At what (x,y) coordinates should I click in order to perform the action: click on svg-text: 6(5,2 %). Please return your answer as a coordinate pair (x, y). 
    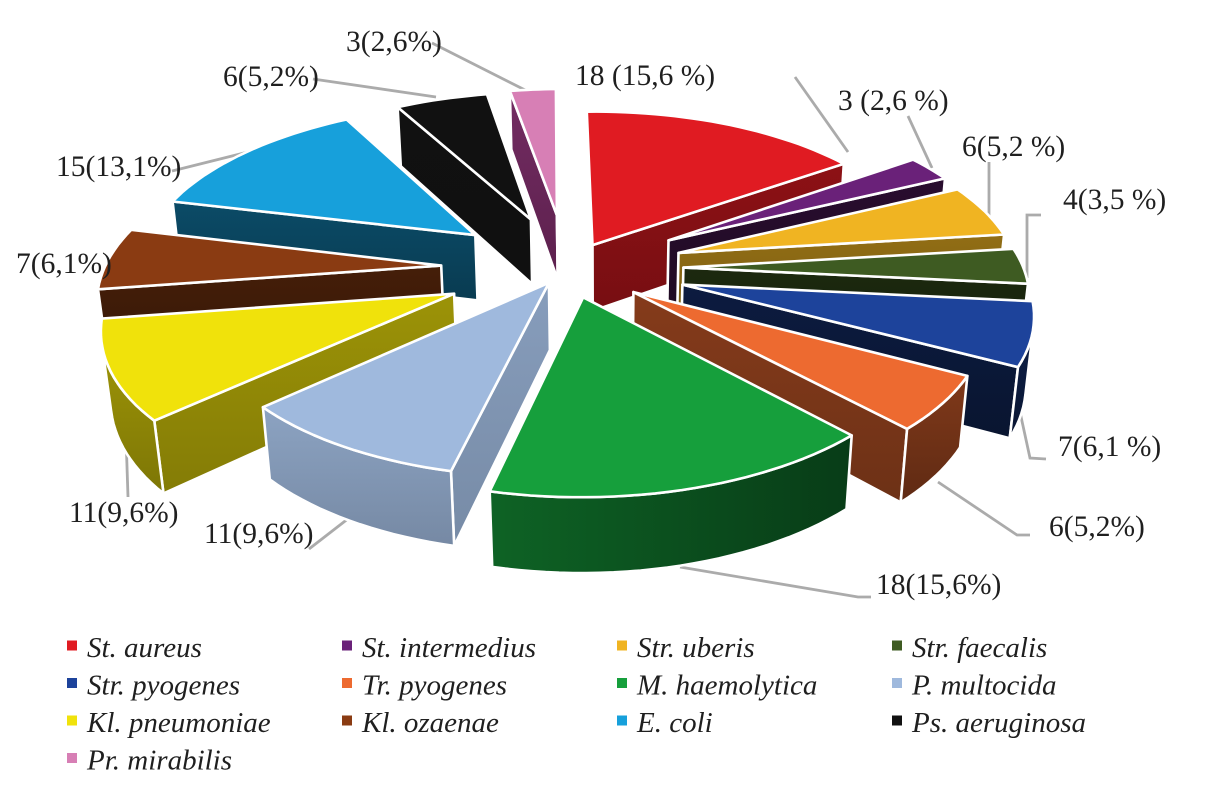
    Looking at the image, I should click on (1013, 147).